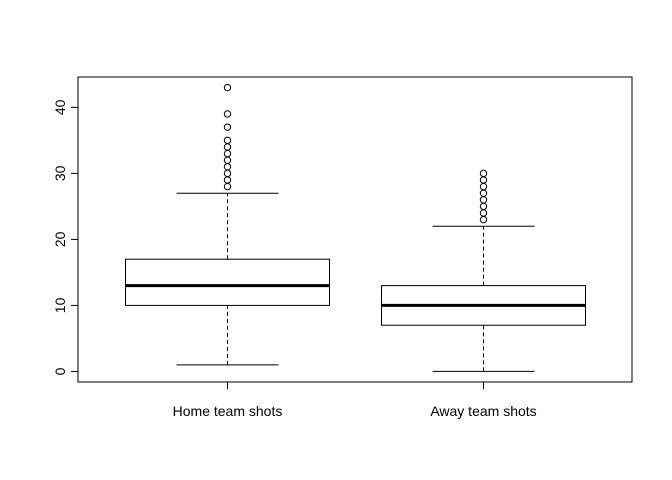  Describe the element at coordinates (227, 282) in the screenshot. I see `iqr-box` at that location.